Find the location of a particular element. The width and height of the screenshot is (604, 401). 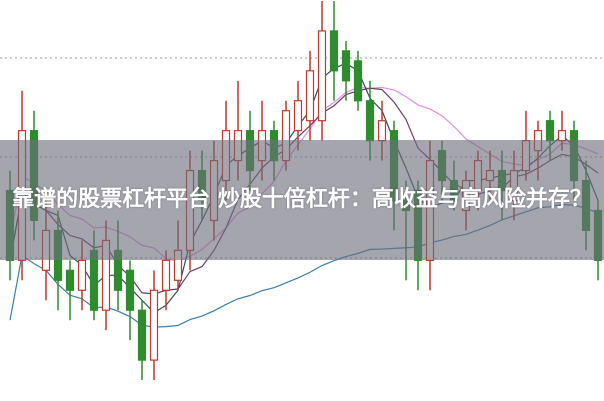

article-title: 靠谱的股票杠杆平台 炒股十倍杠杆：高收益与高风险并存？ is located at coordinates (302, 199).